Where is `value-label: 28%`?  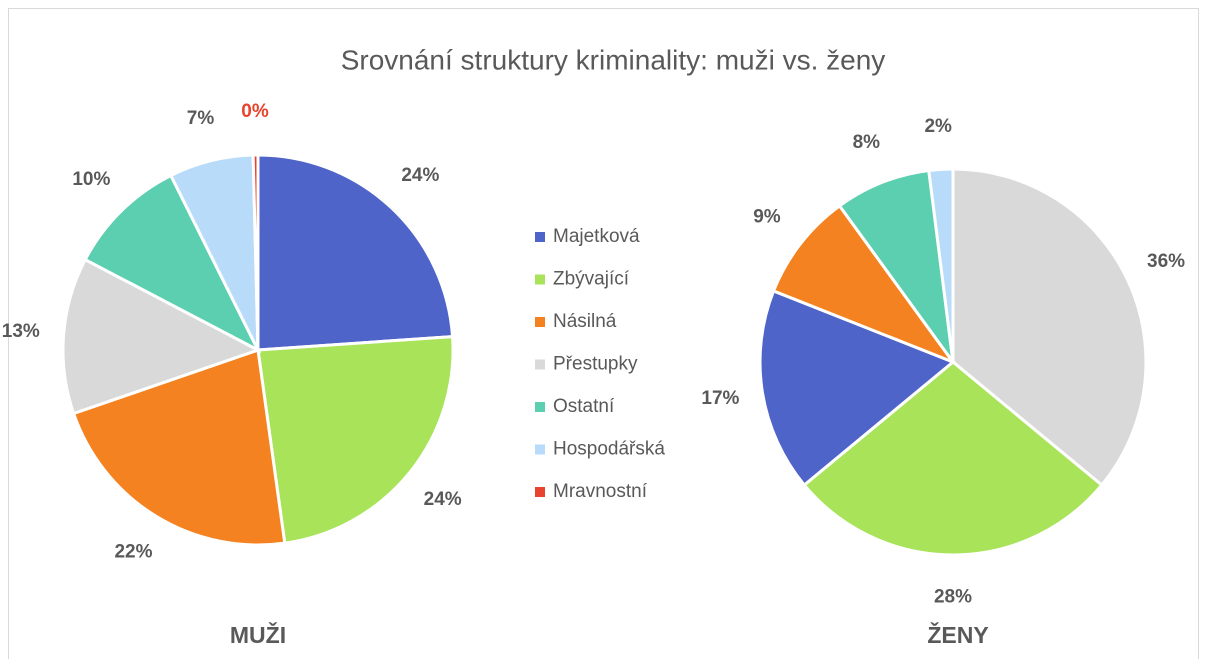
value-label: 28% is located at coordinates (953, 596).